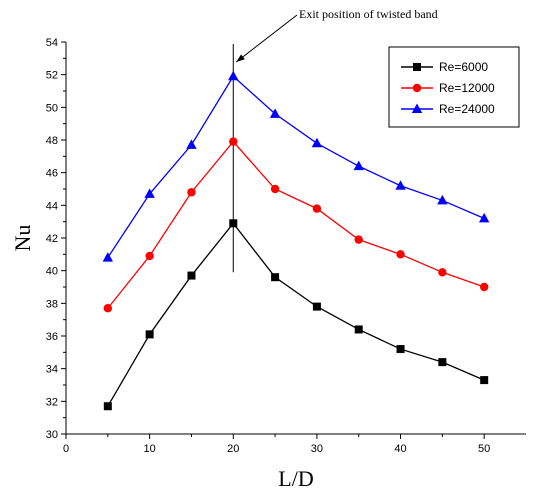 The width and height of the screenshot is (550, 496). What do you see at coordinates (22, 238) in the screenshot?
I see `y-axis-label: Nu` at bounding box center [22, 238].